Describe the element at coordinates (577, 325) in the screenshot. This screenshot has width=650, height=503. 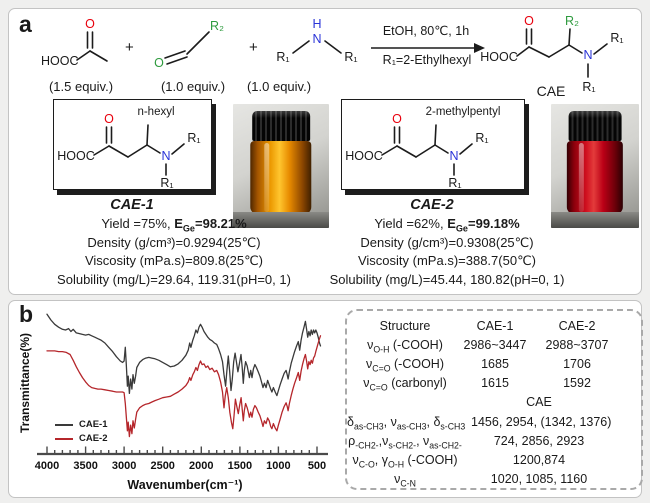
I see `ir-header-cae2: CAE-2` at that location.